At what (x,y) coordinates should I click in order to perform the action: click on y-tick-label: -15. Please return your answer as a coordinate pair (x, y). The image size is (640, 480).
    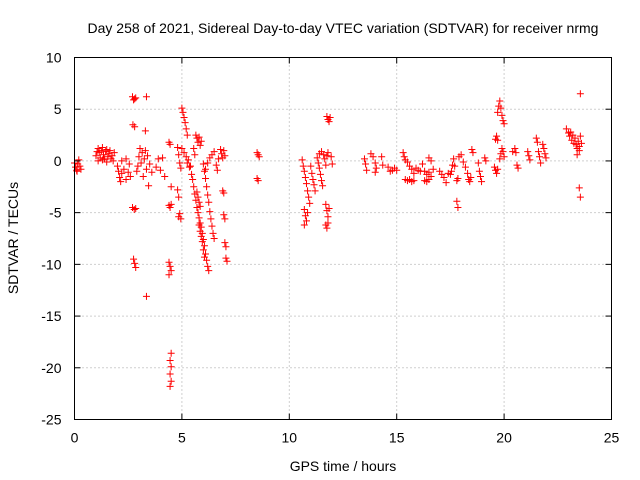
    Looking at the image, I should click on (51, 316).